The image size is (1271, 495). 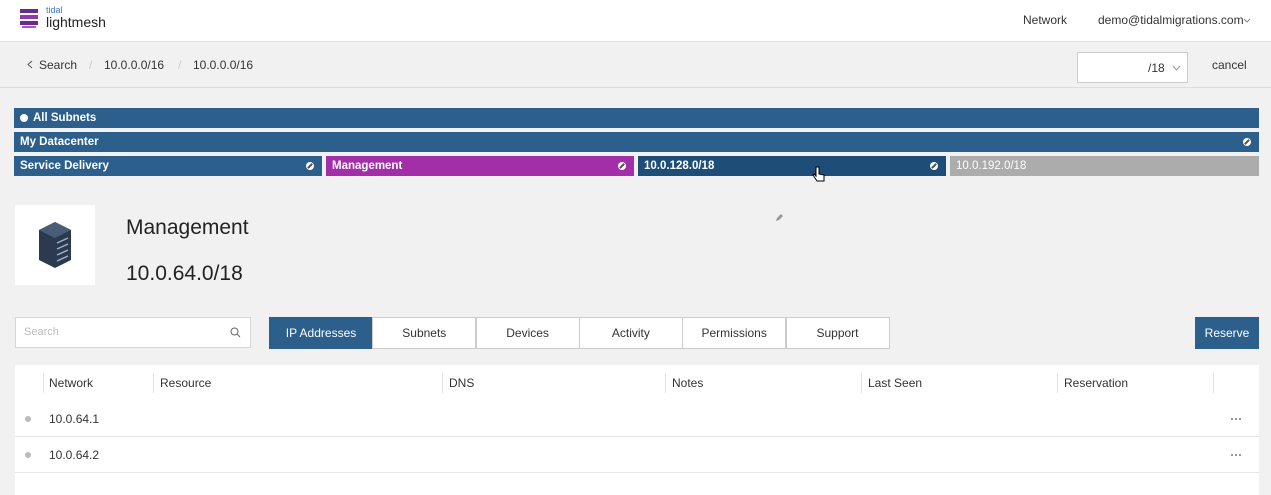 What do you see at coordinates (734, 333) in the screenshot?
I see `tab: Permissions` at bounding box center [734, 333].